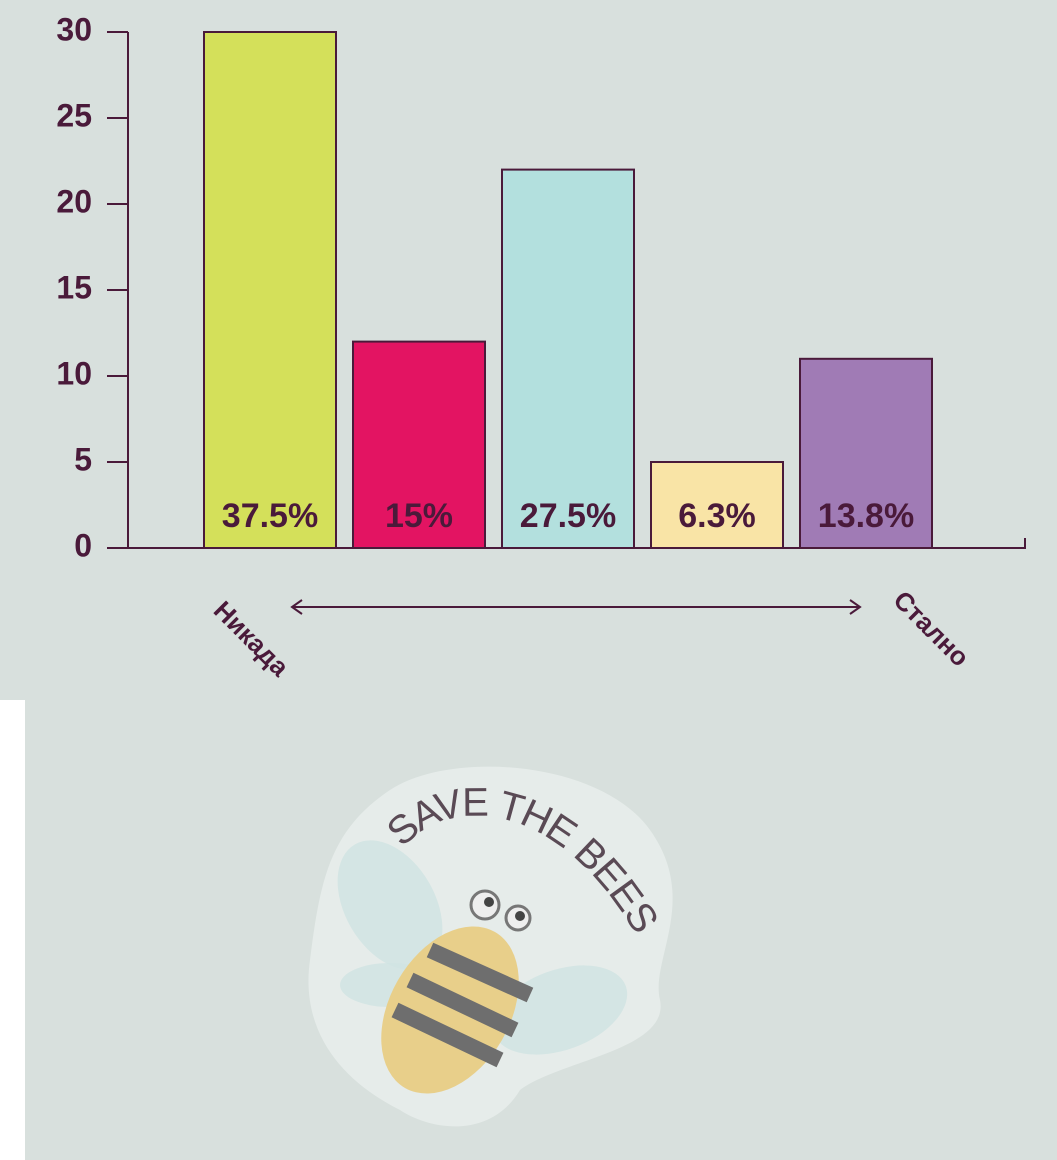 Image resolution: width=1057 pixels, height=1160 pixels. I want to click on y-tick-label: 15, so click(74, 287).